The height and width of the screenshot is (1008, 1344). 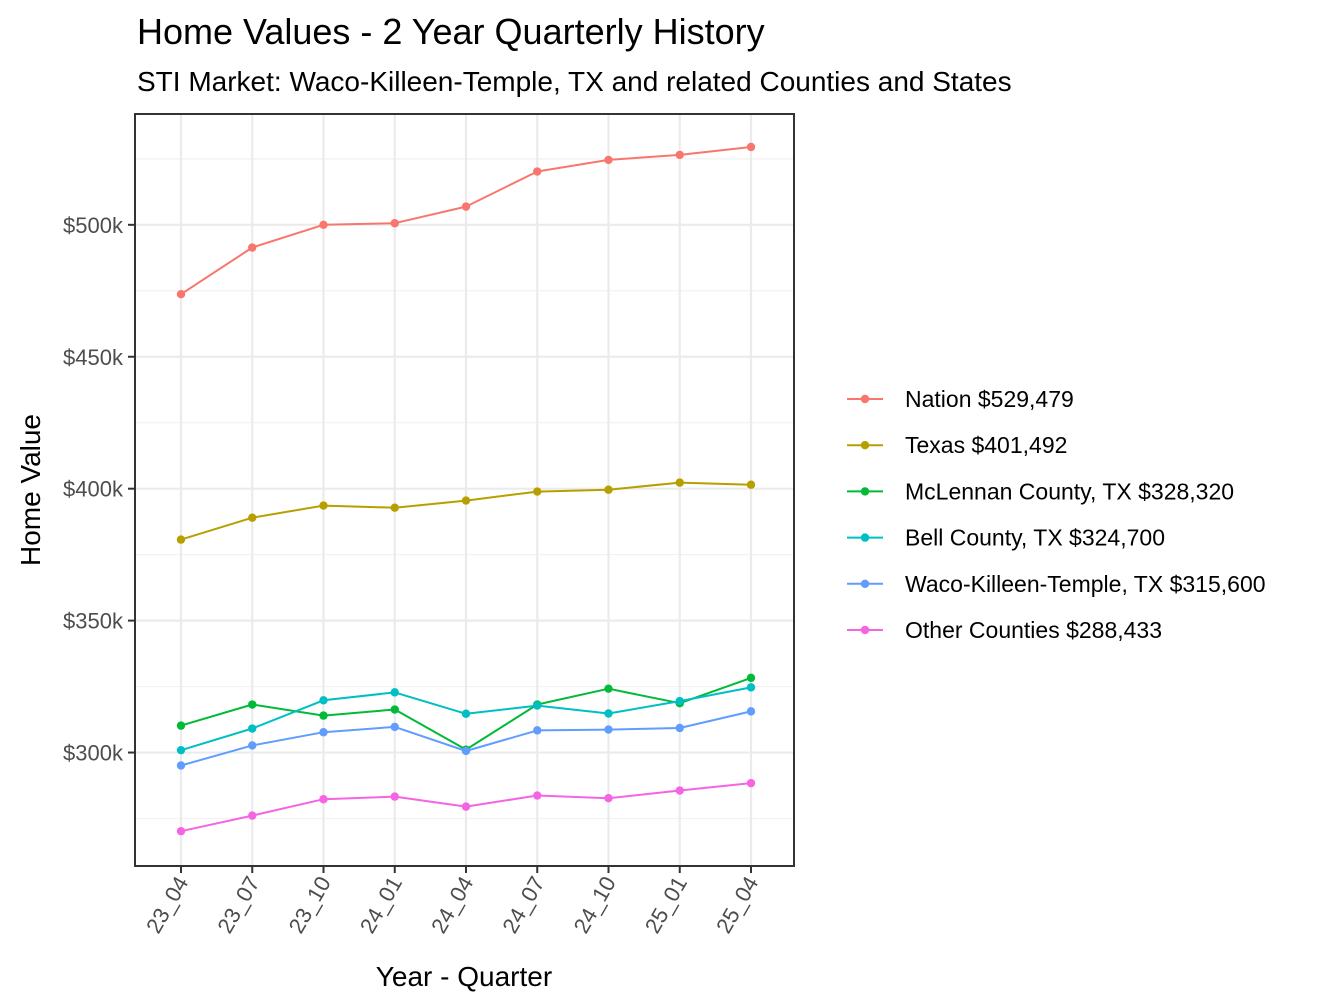 What do you see at coordinates (595, 904) in the screenshot?
I see `x-tick-label: 24_10` at bounding box center [595, 904].